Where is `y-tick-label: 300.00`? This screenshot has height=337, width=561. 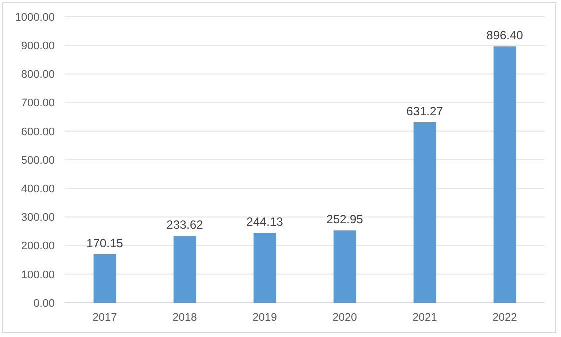 y-tick-label: 300.00 is located at coordinates (38, 218).